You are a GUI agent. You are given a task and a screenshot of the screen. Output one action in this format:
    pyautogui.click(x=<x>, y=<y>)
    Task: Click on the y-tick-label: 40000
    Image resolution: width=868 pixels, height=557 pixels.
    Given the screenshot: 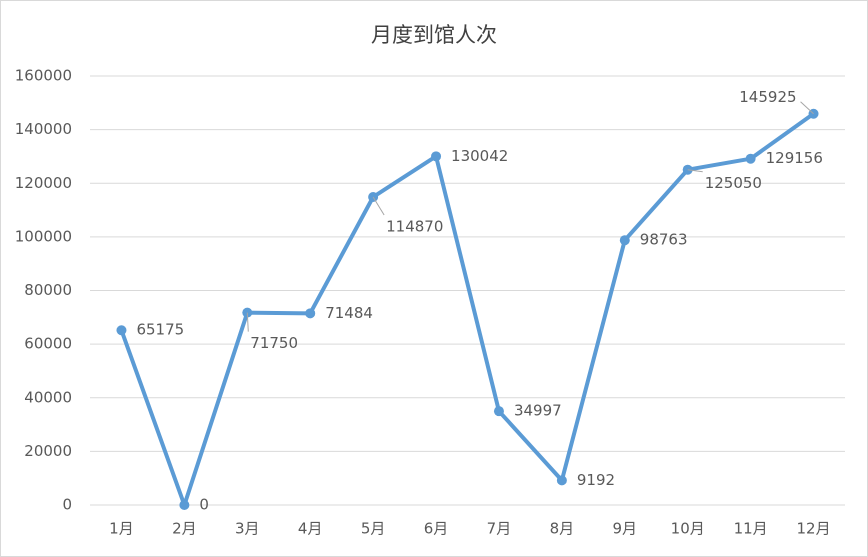 What is the action you would take?
    pyautogui.click(x=48, y=397)
    